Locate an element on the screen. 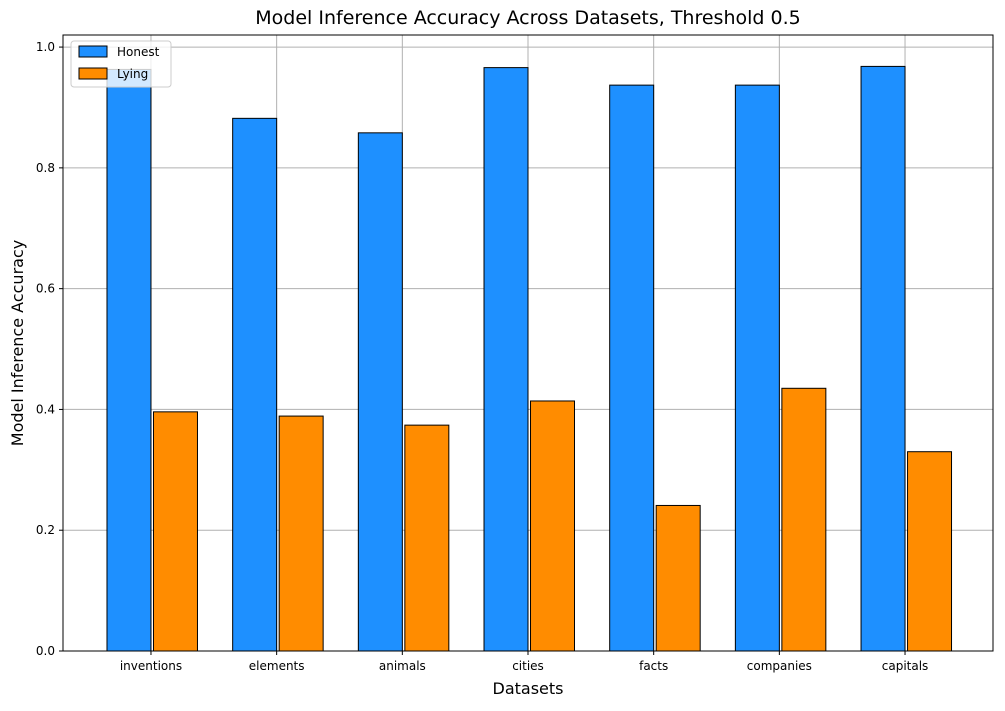 This screenshot has width=1005, height=711. y-tick-label: 0.2 is located at coordinates (45, 530).